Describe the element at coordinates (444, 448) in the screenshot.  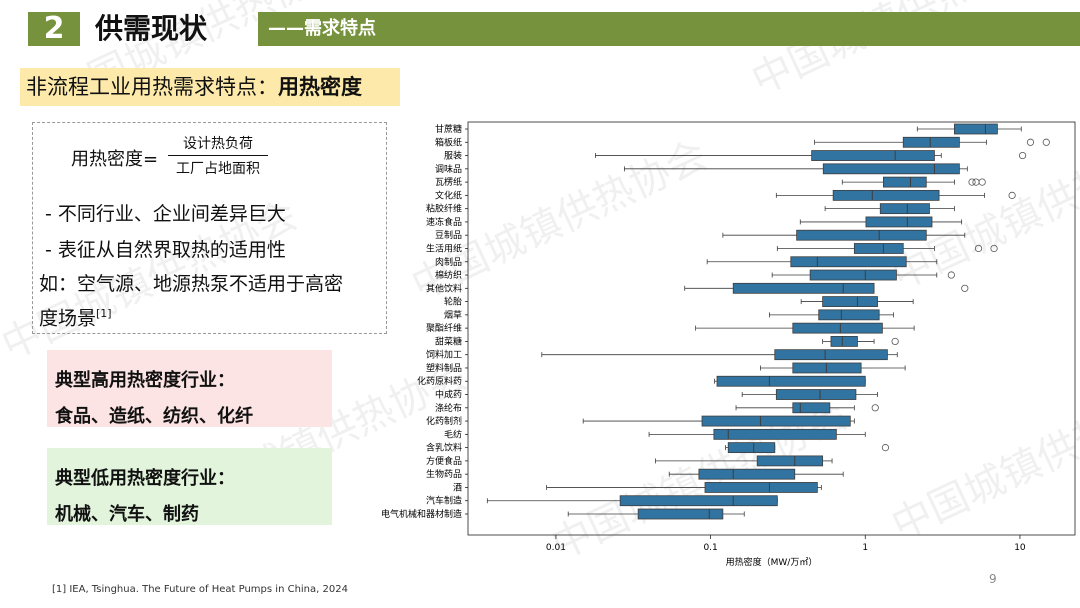
I see `y-tick-label: 含乳饮料` at that location.